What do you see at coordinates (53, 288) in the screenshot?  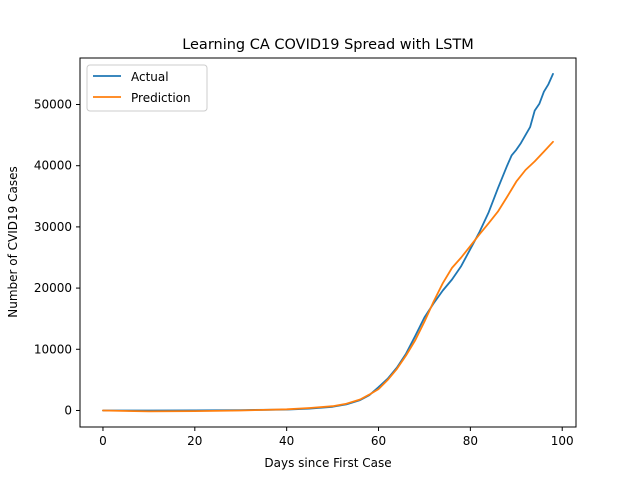 I see `y-tick-label: 20000` at bounding box center [53, 288].